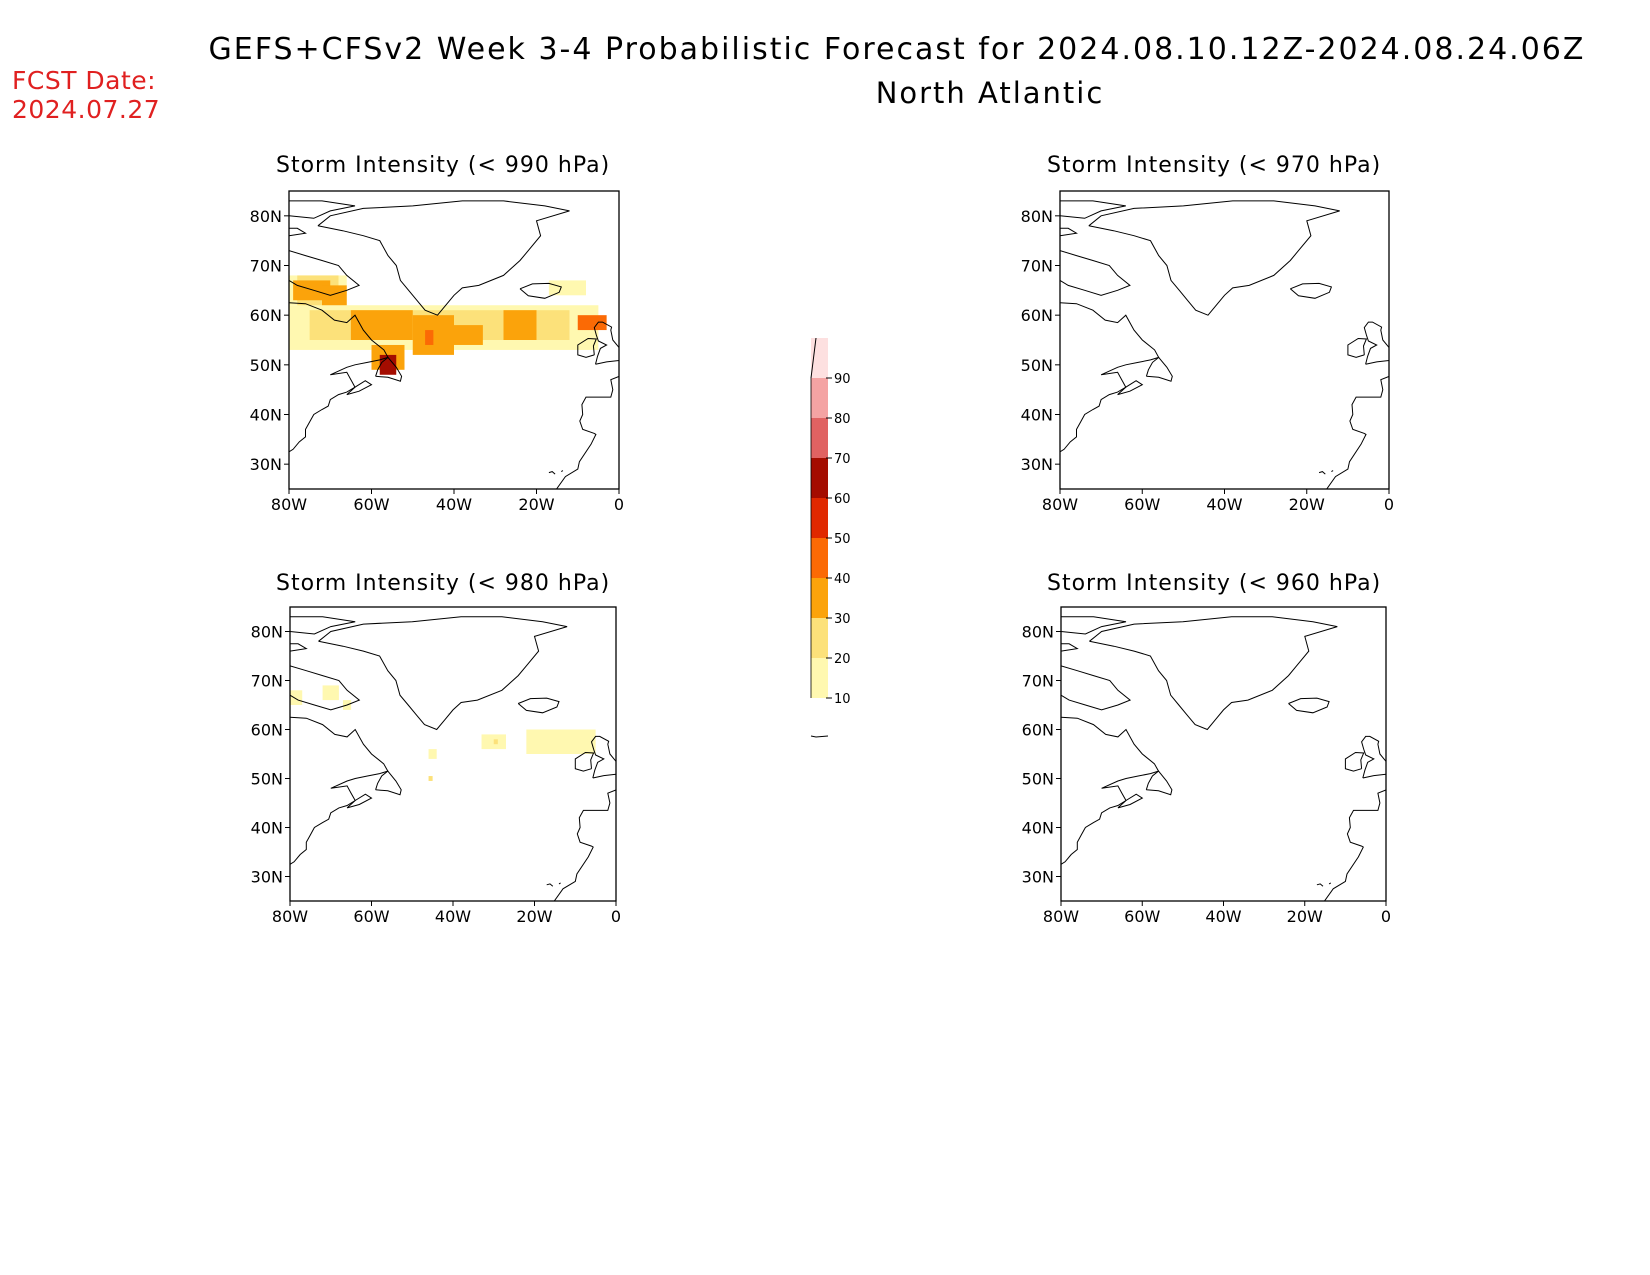 This screenshot has width=1650, height=1275. I want to click on colorbar: 10 20 30 40 50 60 70 80 90, so click(830, 537).